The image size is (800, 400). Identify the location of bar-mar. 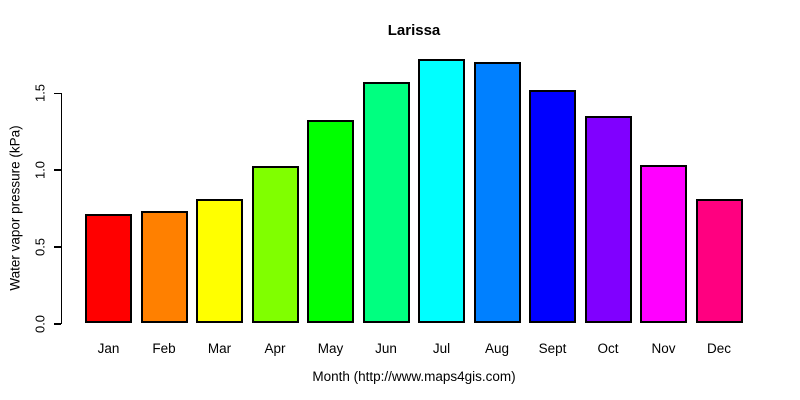
(219, 260).